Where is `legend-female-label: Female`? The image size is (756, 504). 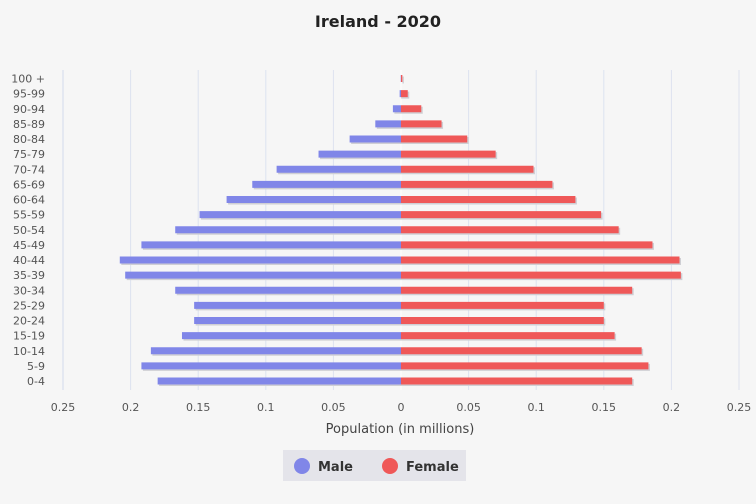
legend-female-label: Female is located at coordinates (432, 467).